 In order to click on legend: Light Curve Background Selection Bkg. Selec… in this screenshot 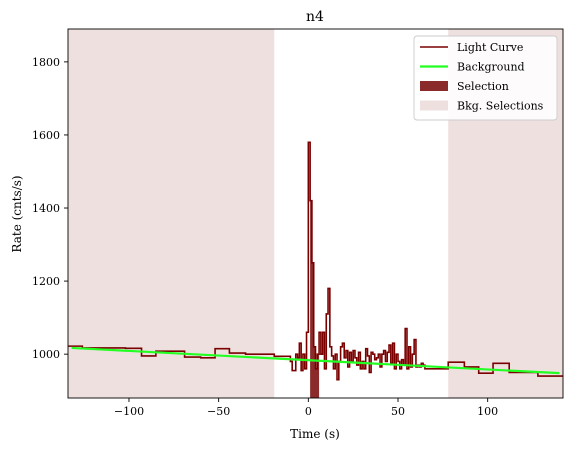, I will do `click(485, 78)`.